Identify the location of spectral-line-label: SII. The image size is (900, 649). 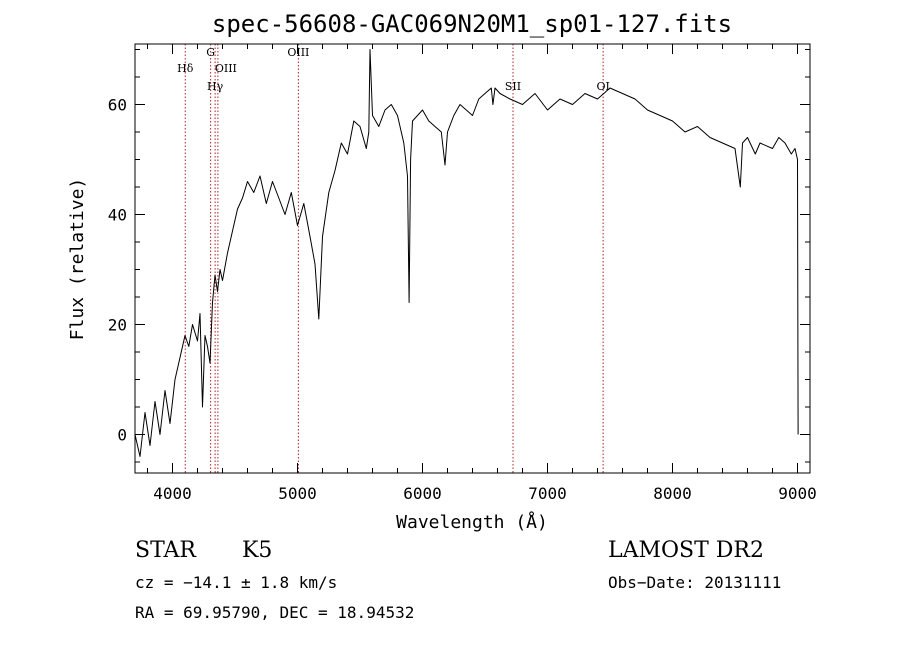
(513, 86).